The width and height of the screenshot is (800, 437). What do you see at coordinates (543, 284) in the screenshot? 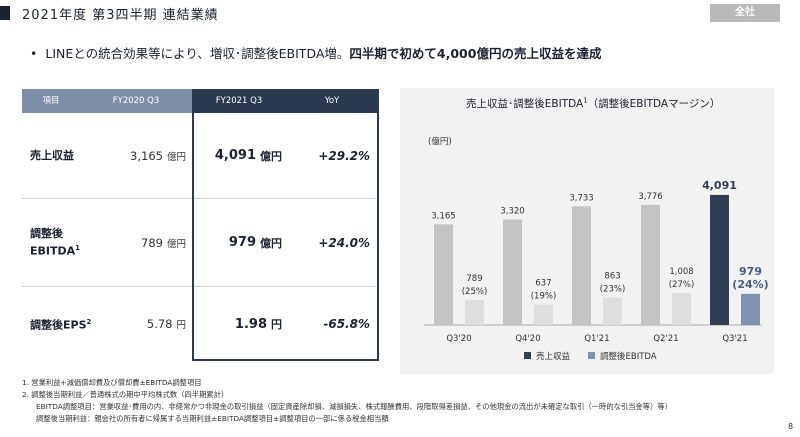
I see `data-label-ebitda: 637` at bounding box center [543, 284].